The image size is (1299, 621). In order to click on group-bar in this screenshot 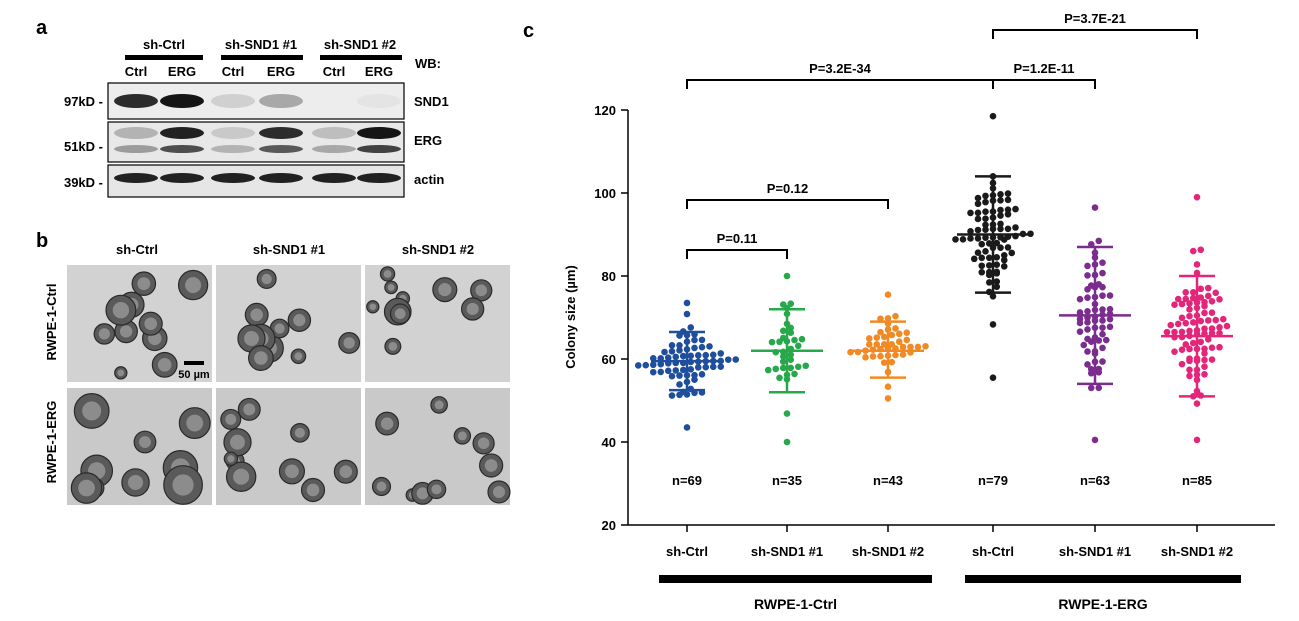, I will do `click(795, 579)`.